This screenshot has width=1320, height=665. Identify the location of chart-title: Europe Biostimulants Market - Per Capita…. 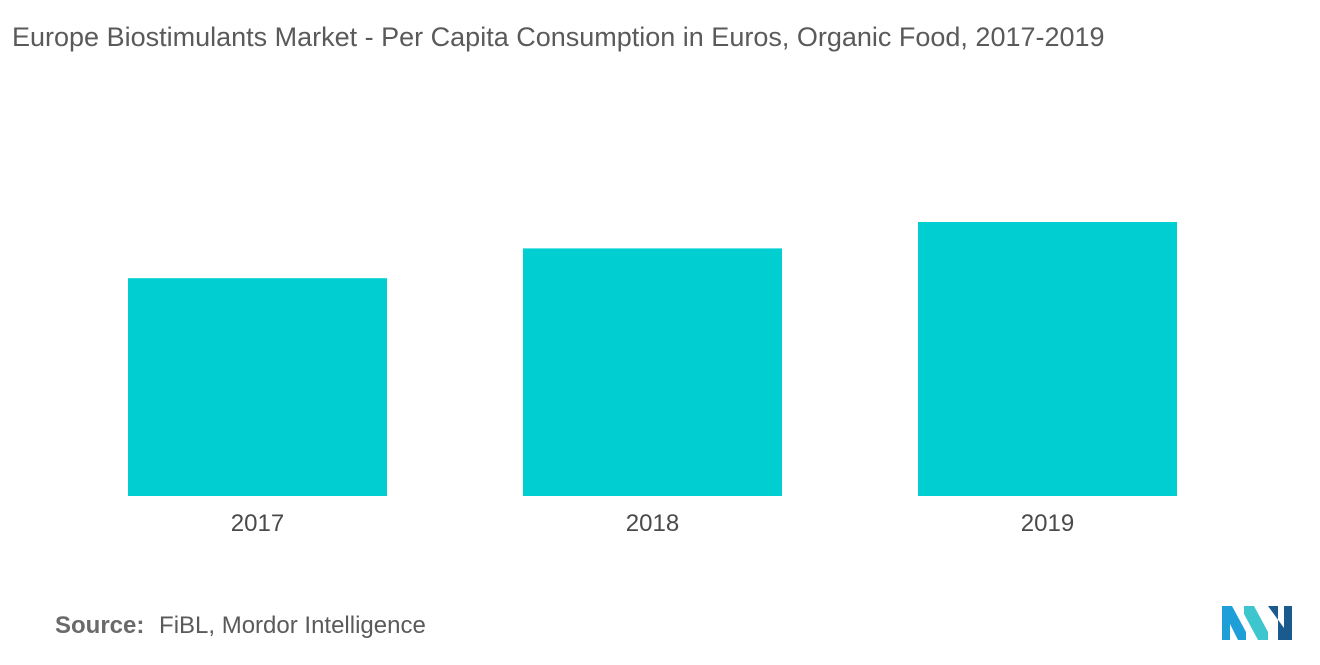
(558, 37).